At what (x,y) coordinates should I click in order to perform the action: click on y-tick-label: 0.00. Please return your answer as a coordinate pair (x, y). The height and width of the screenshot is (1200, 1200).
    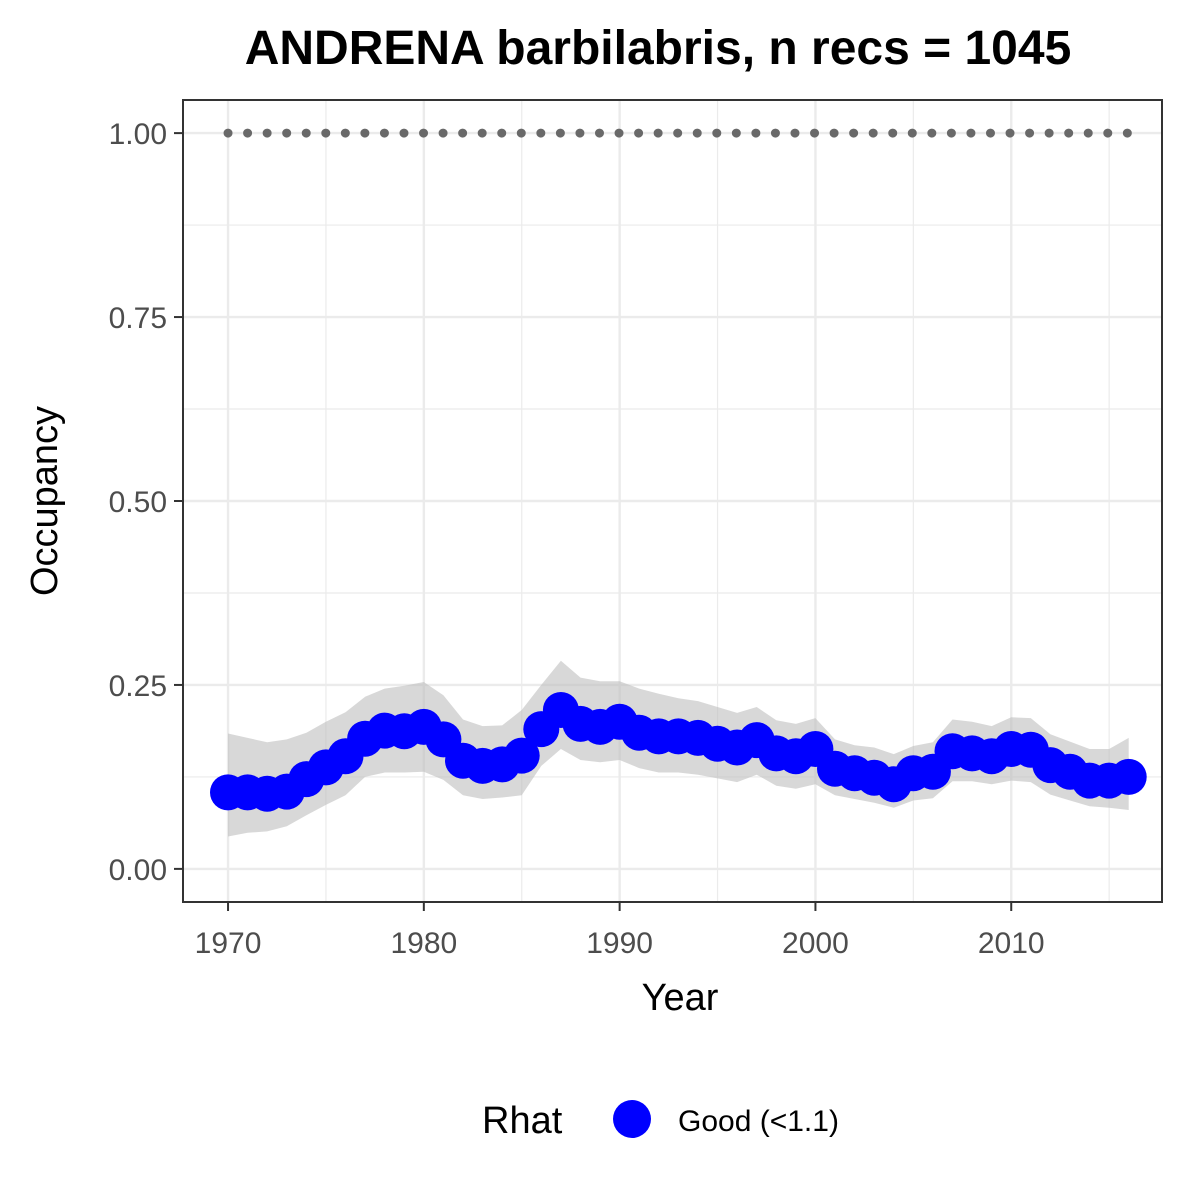
    Looking at the image, I should click on (138, 870).